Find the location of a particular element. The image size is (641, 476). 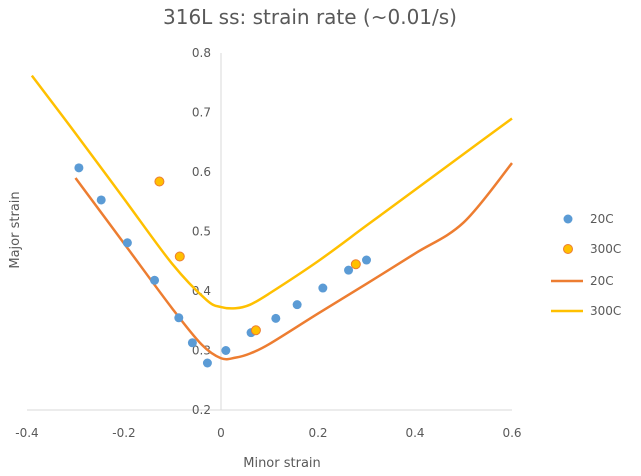

legend: 20C 300C 20C 300C is located at coordinates (586, 265).